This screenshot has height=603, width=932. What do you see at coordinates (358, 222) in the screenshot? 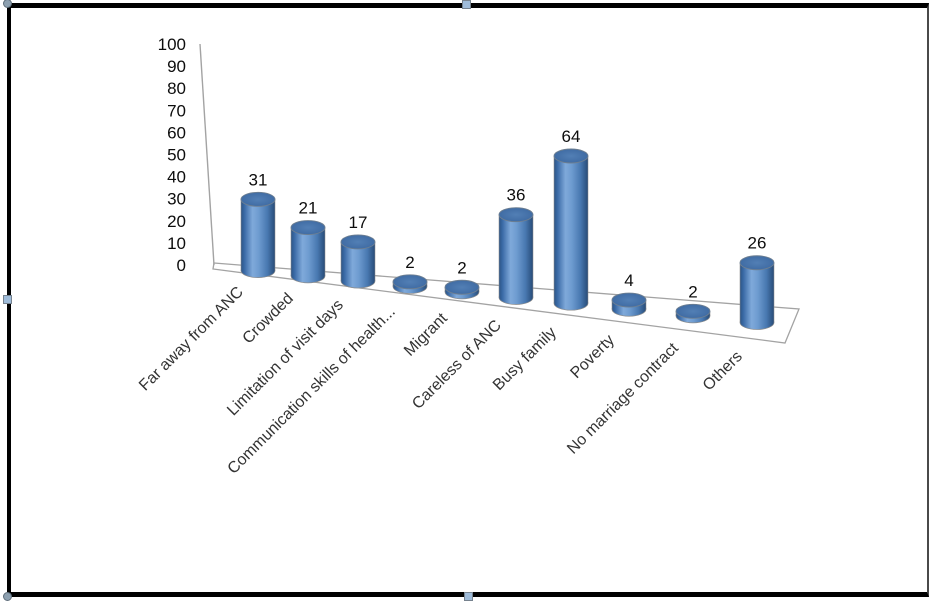
I see `bar-value-label: 17` at bounding box center [358, 222].